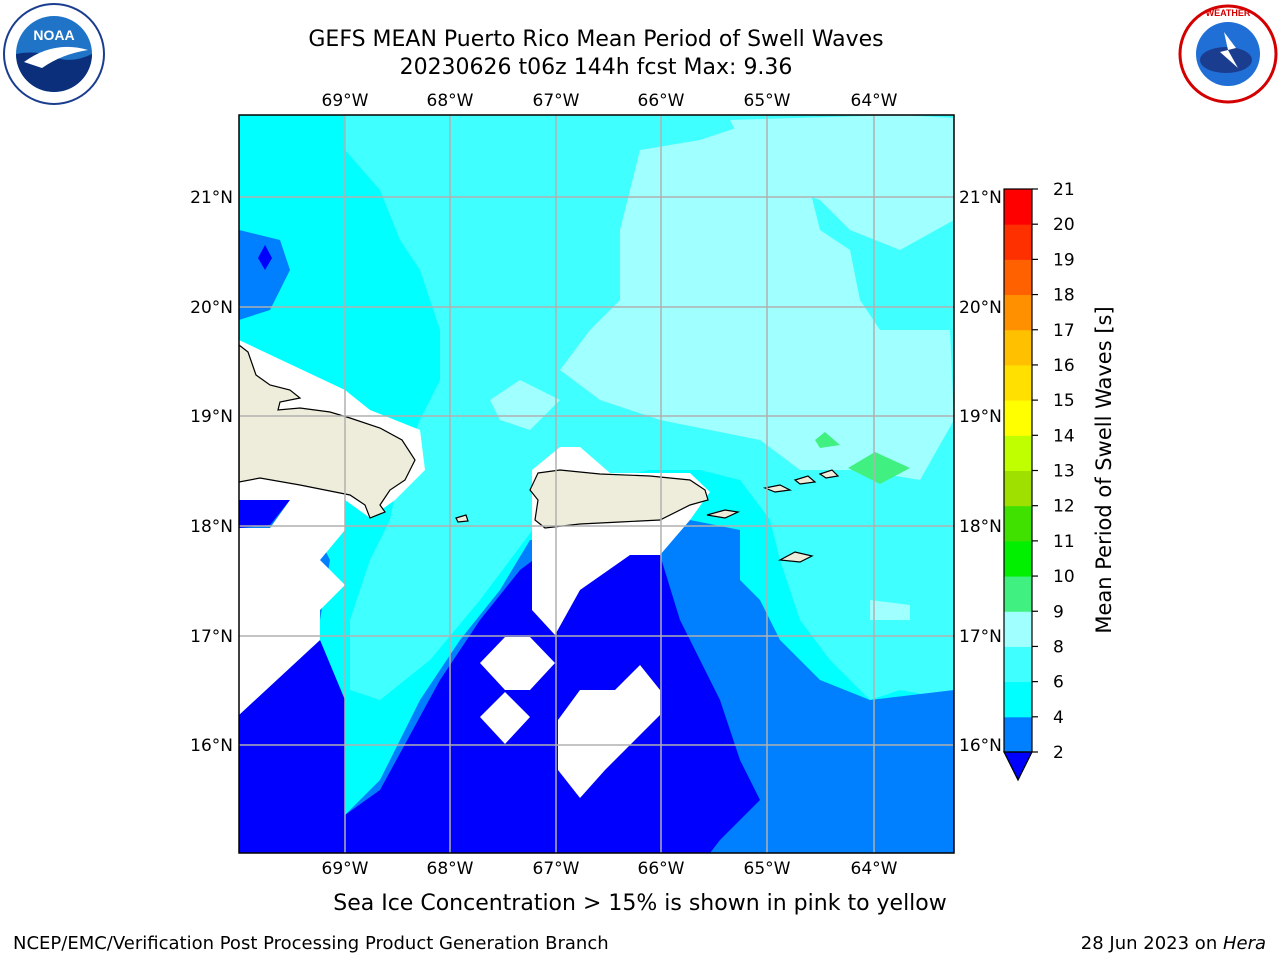 The image size is (1280, 960). What do you see at coordinates (827, 440) in the screenshot?
I see `contour-9-10b` at bounding box center [827, 440].